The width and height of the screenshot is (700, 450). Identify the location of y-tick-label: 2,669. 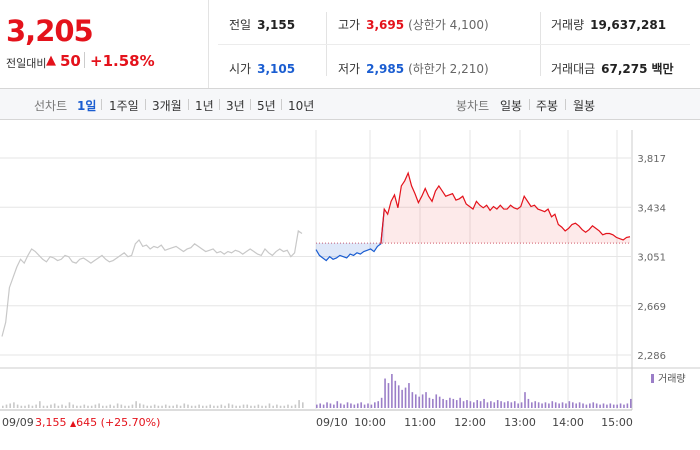
(651, 307).